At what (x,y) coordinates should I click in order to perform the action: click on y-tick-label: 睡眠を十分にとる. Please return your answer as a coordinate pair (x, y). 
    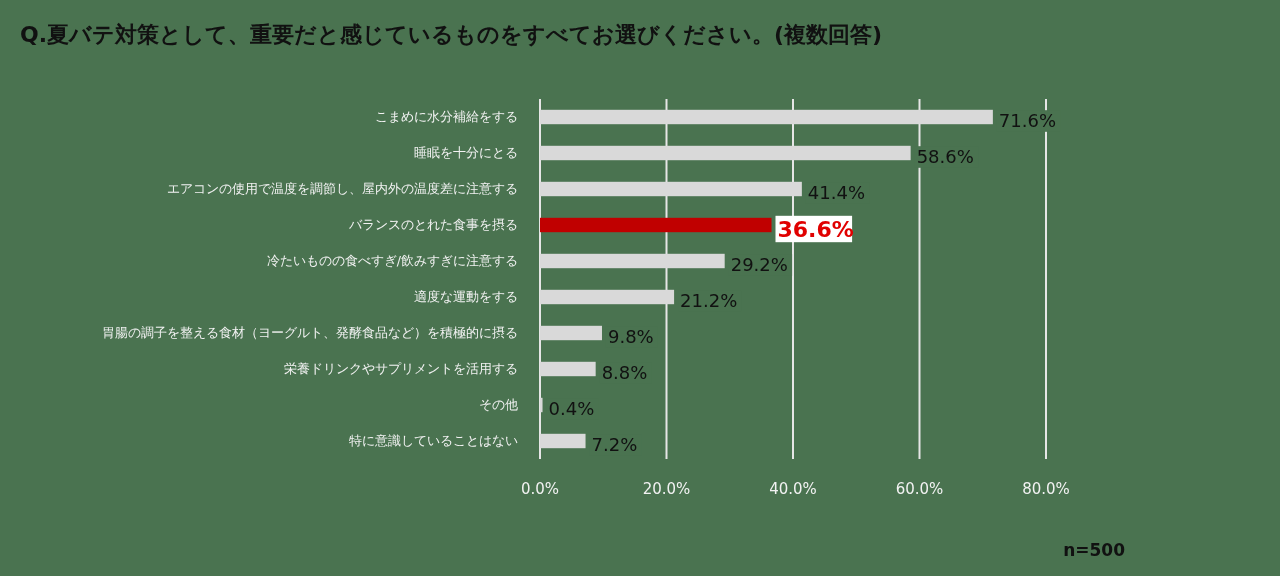
    Looking at the image, I should click on (466, 153).